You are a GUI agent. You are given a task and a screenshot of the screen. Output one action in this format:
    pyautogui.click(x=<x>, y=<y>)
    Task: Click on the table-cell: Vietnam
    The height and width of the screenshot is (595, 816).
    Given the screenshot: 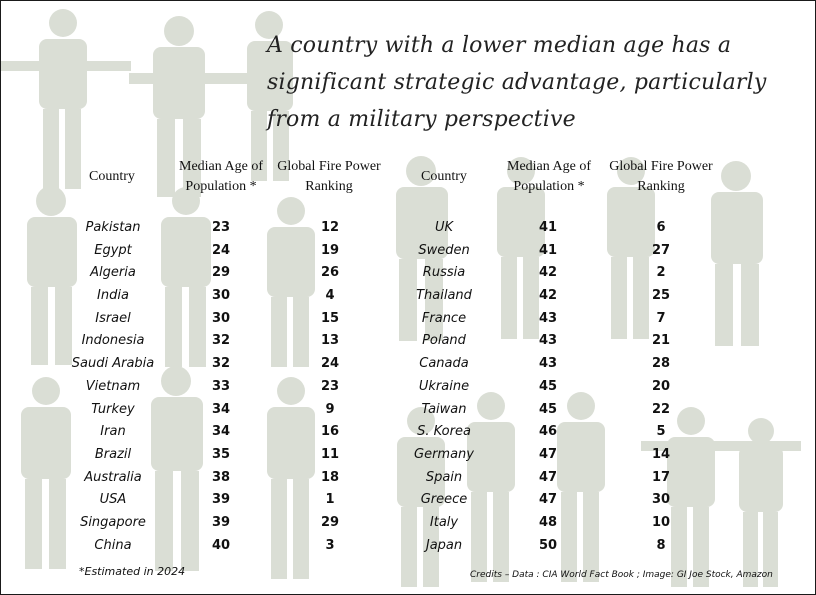 What is the action you would take?
    pyautogui.click(x=113, y=386)
    